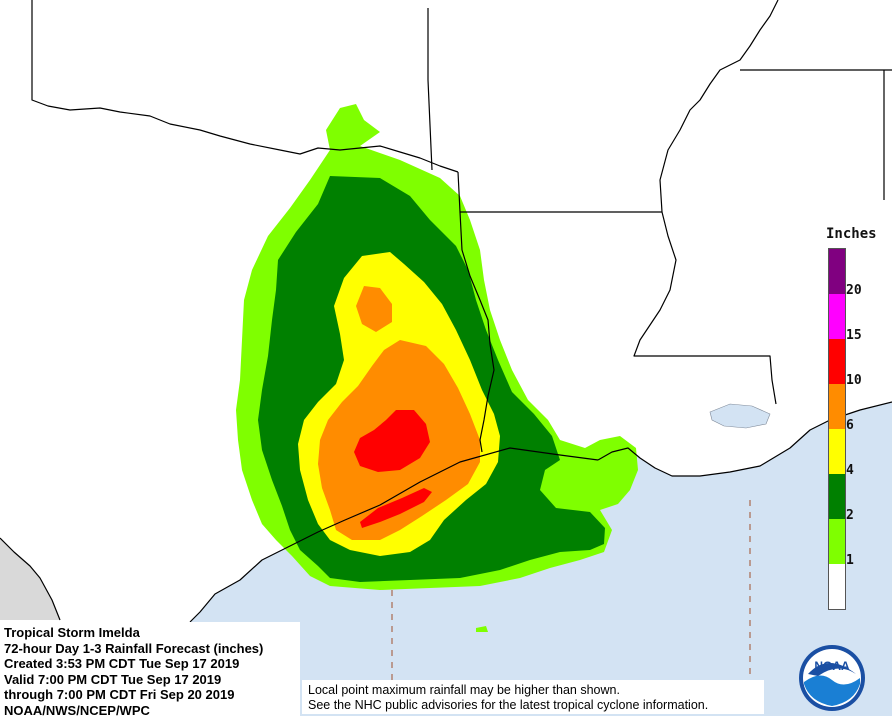 The width and height of the screenshot is (892, 719). I want to click on noaa-bird-icon, so click(832, 669).